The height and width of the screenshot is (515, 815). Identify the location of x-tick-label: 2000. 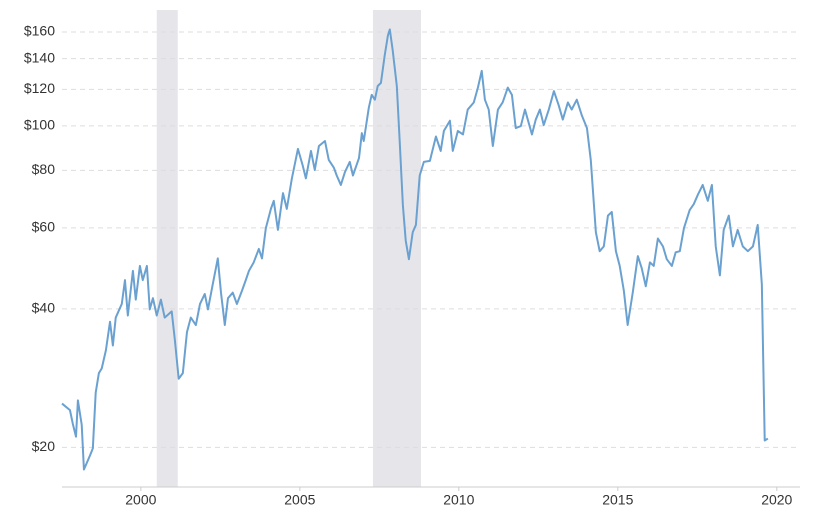
(140, 500).